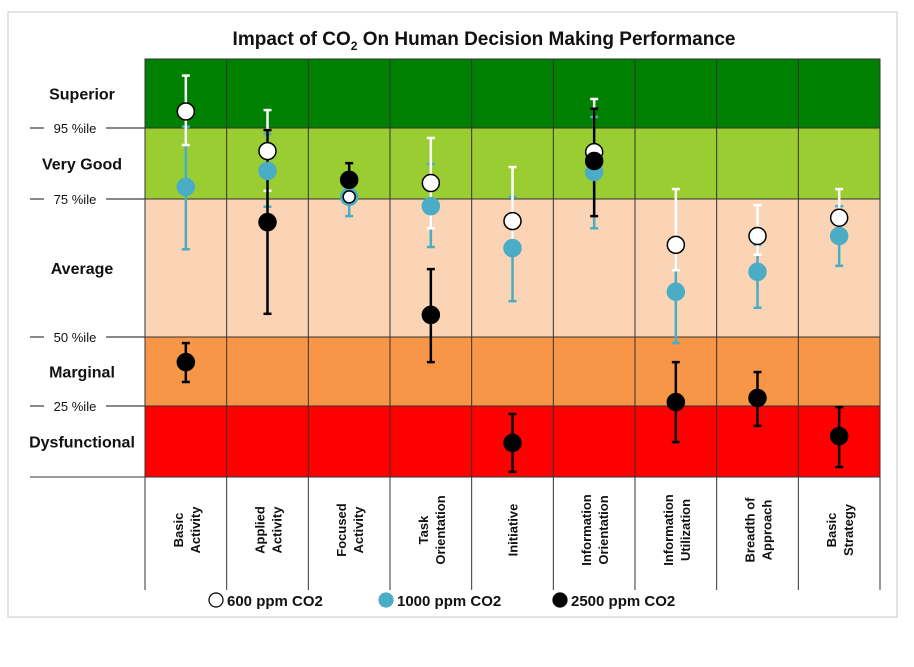  What do you see at coordinates (82, 165) in the screenshot?
I see `band-label: Very Good` at bounding box center [82, 165].